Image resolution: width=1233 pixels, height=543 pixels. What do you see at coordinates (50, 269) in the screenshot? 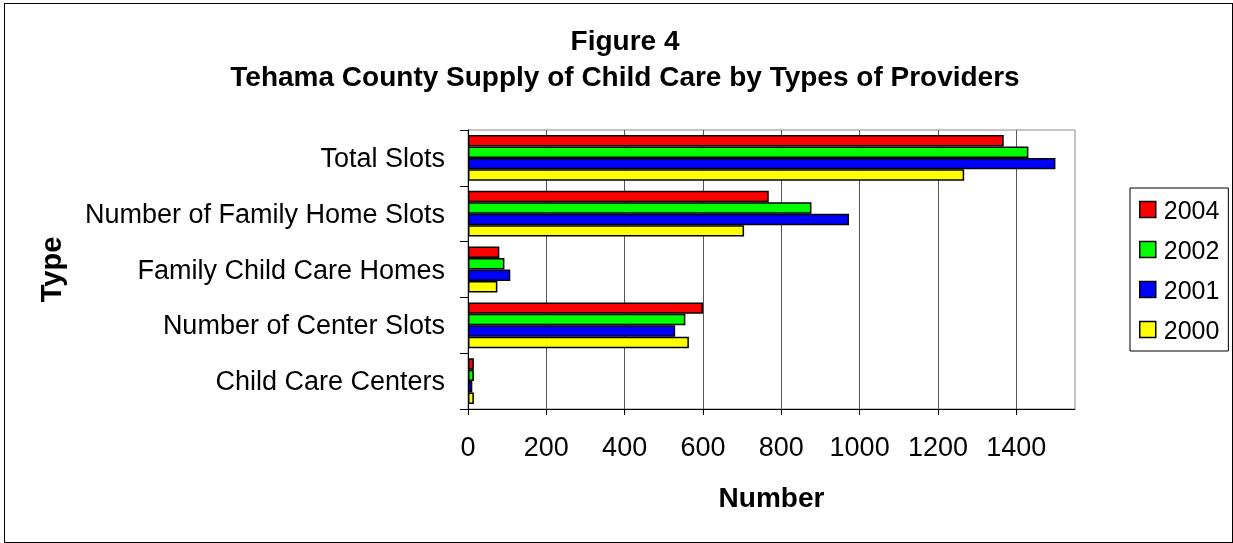
I see `y-axis-title: Type` at bounding box center [50, 269].